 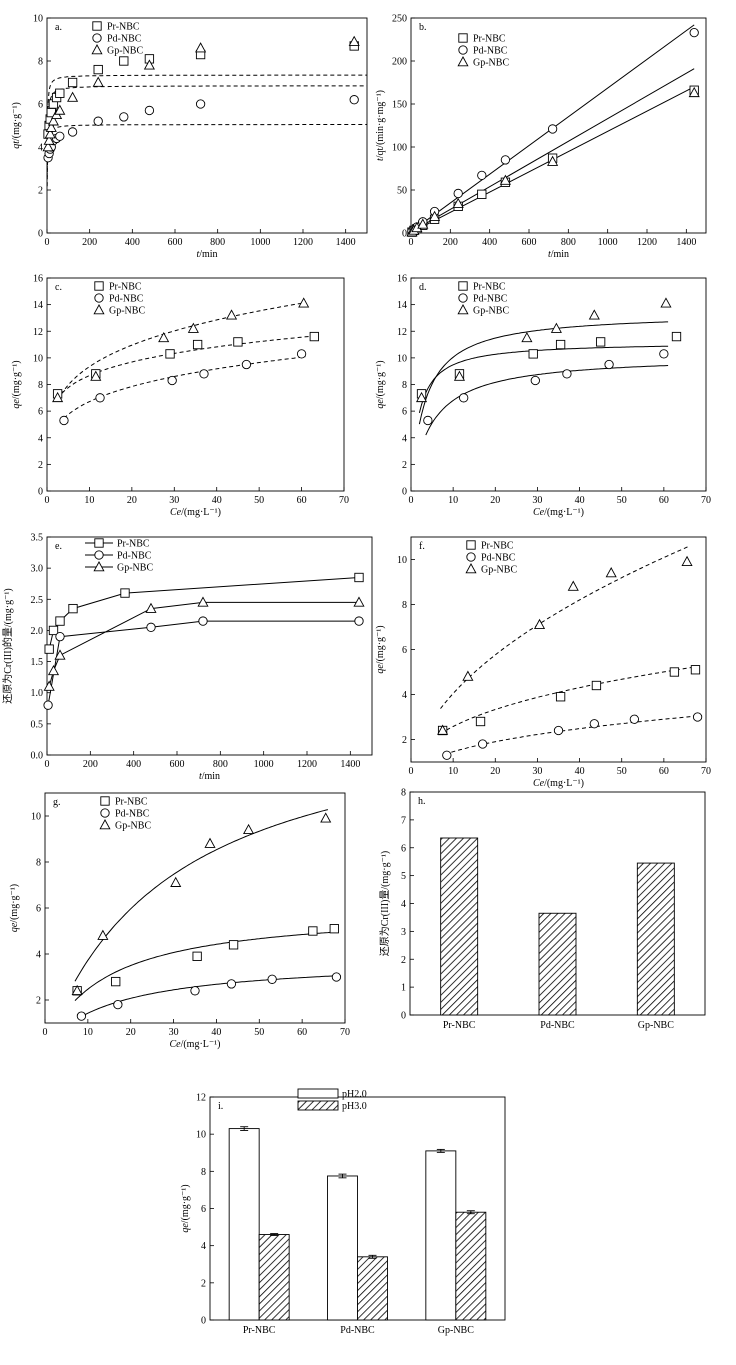 I want to click on y-tick-label: 3.5, so click(x=37, y=538).